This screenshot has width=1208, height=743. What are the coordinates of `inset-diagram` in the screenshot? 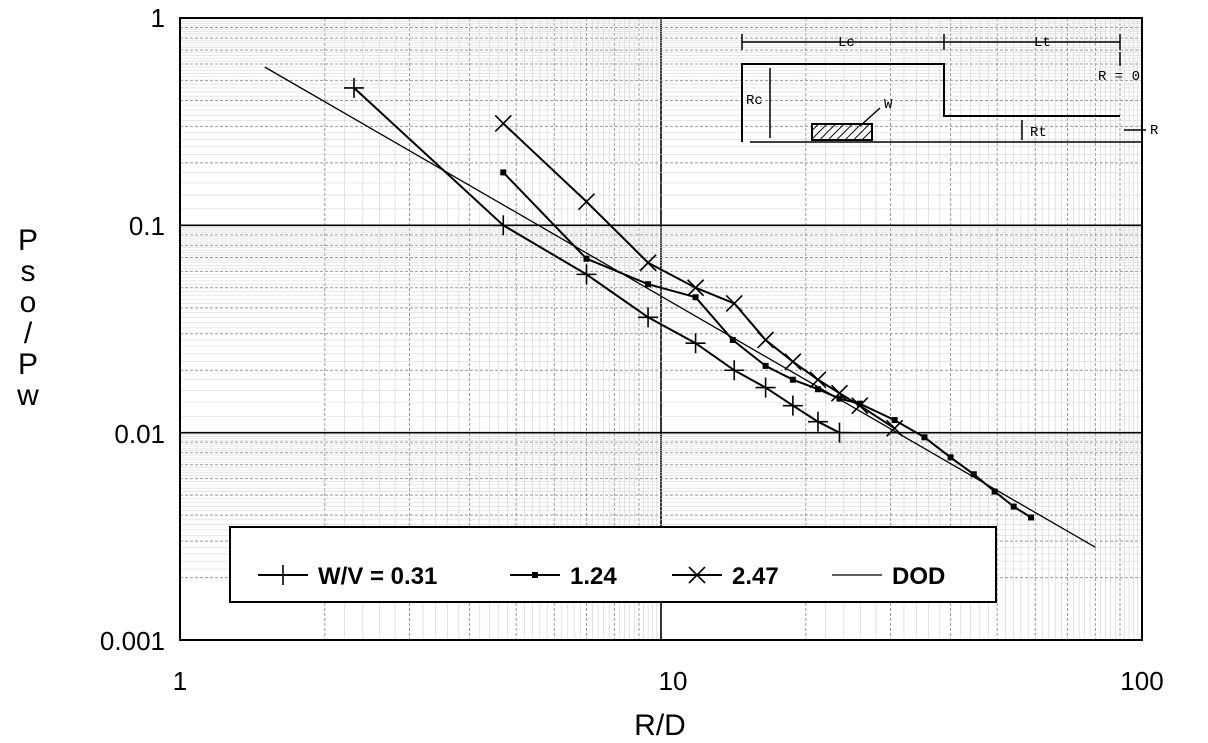 It's located at (943, 88).